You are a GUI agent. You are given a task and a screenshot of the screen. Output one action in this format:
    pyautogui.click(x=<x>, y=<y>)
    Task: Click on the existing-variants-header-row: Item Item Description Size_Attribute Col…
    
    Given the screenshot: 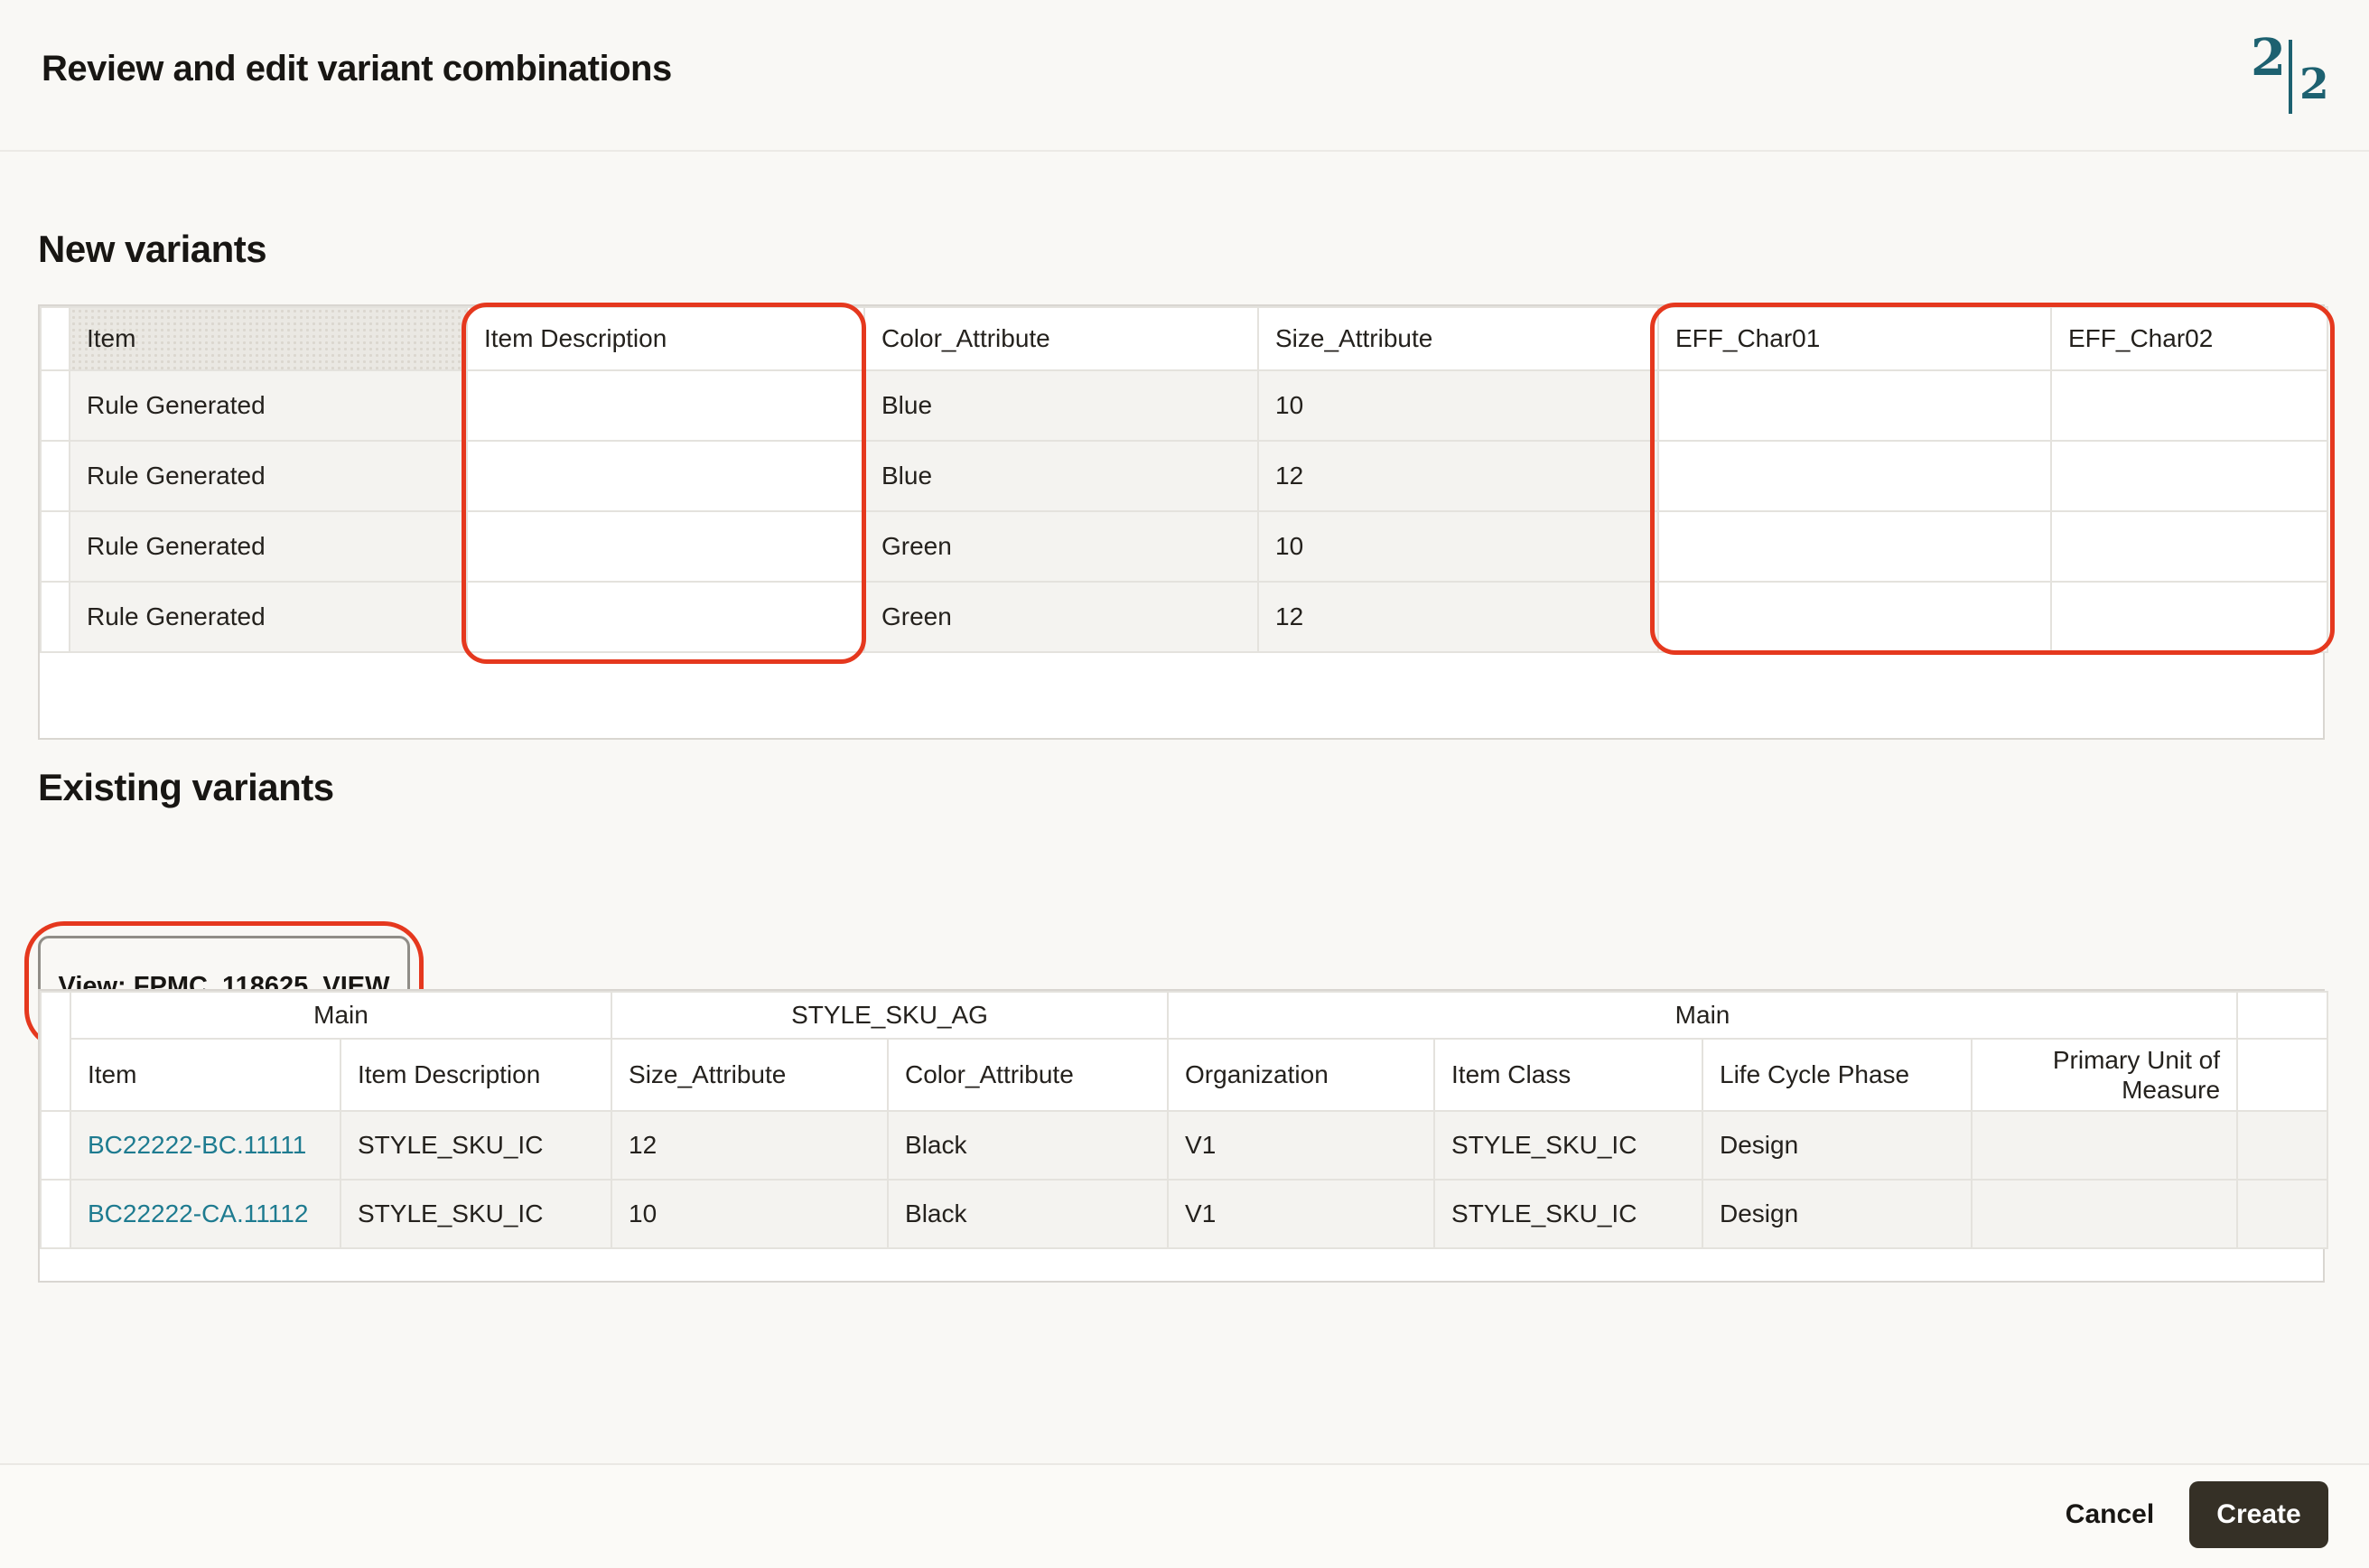 What is the action you would take?
    pyautogui.click(x=1185, y=1075)
    